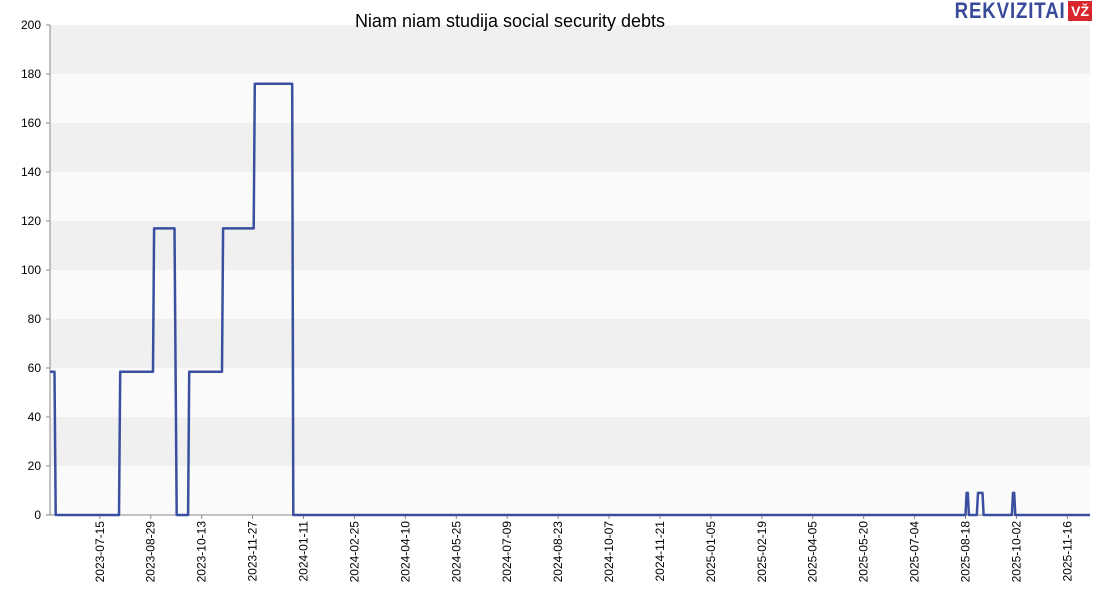 This screenshot has width=1100, height=590. What do you see at coordinates (31, 172) in the screenshot?
I see `y-tick-label: 140` at bounding box center [31, 172].